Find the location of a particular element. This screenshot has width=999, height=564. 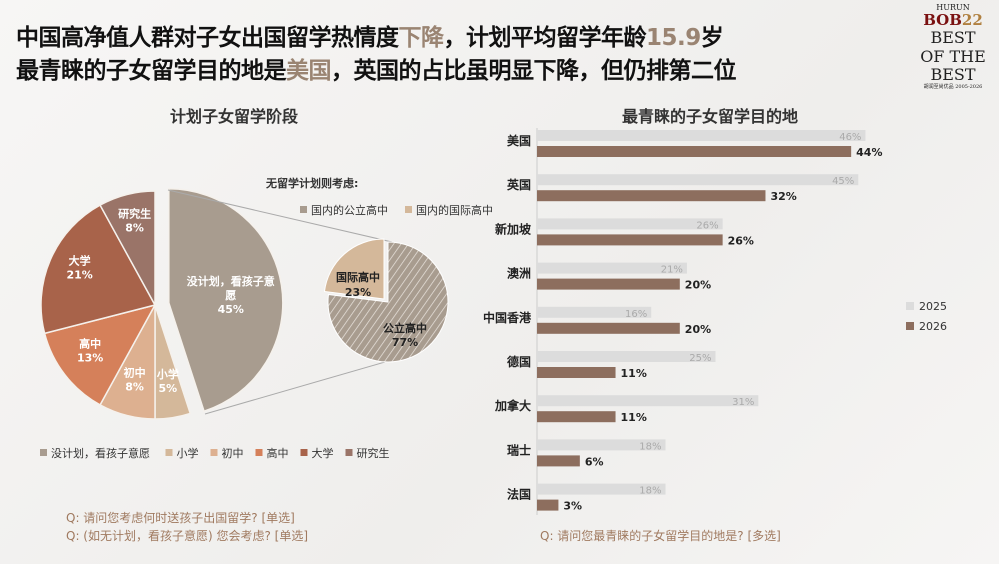

bar-category-label: 法国 is located at coordinates (519, 494).